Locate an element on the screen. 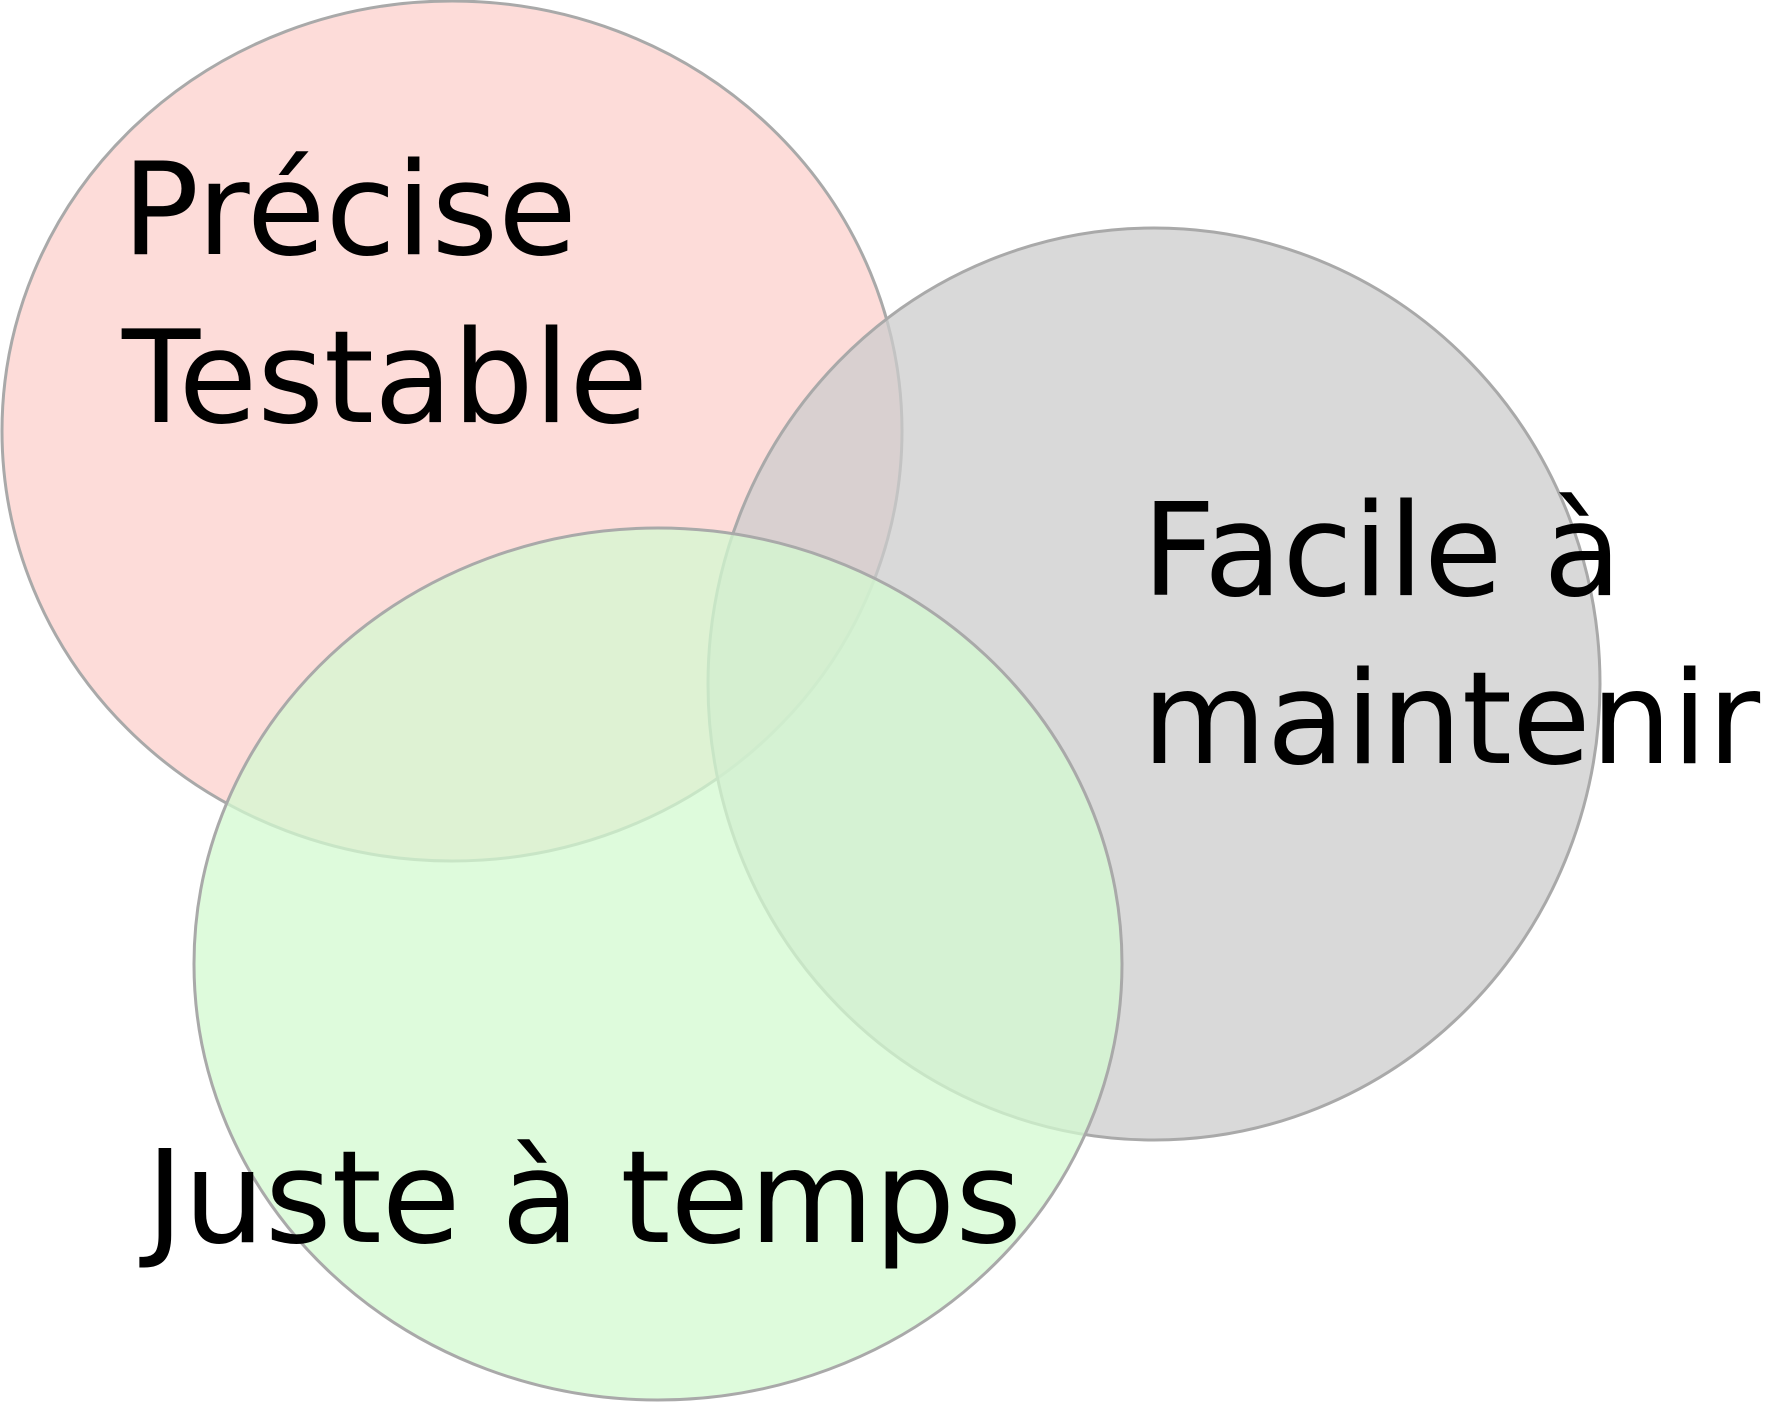 Image resolution: width=1786 pixels, height=1403 pixels. label-just-in-time-line-1: Juste à temps is located at coordinates (580, 1198).